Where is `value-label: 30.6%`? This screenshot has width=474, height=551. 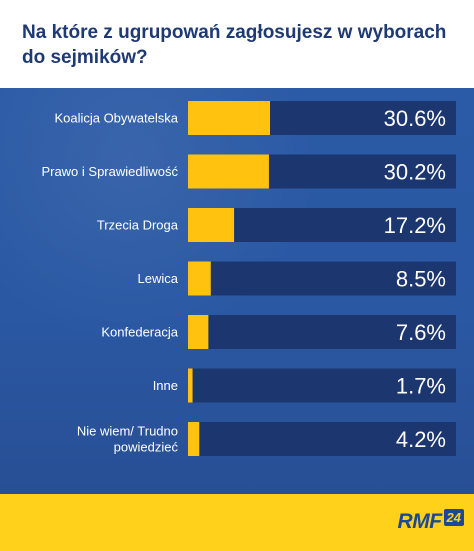
value-label: 30.6% is located at coordinates (415, 118).